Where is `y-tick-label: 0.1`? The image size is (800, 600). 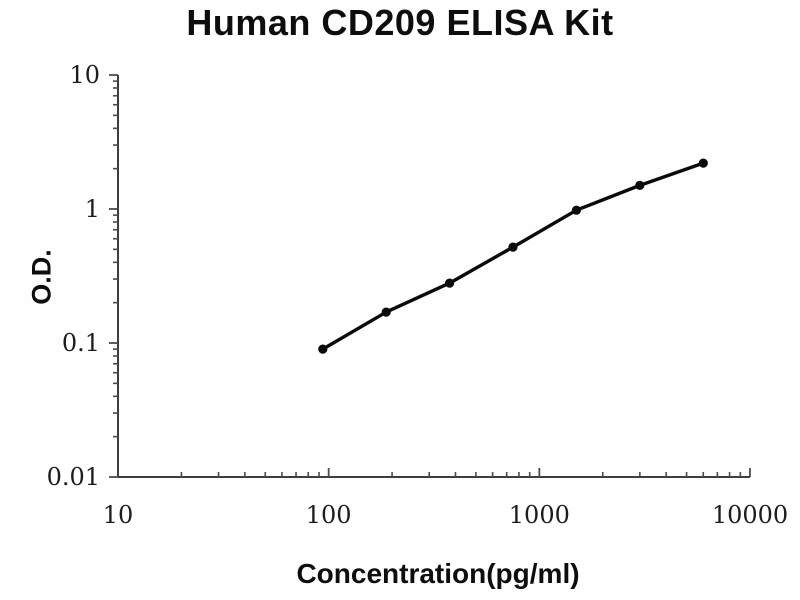 y-tick-label: 0.1 is located at coordinates (81, 343).